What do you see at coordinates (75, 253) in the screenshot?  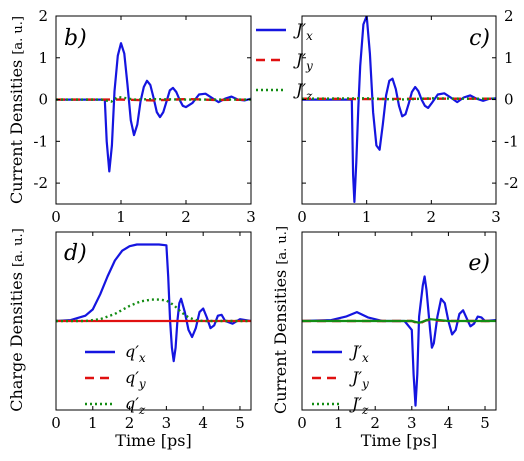 I see `panel-label: d)` at bounding box center [75, 253].